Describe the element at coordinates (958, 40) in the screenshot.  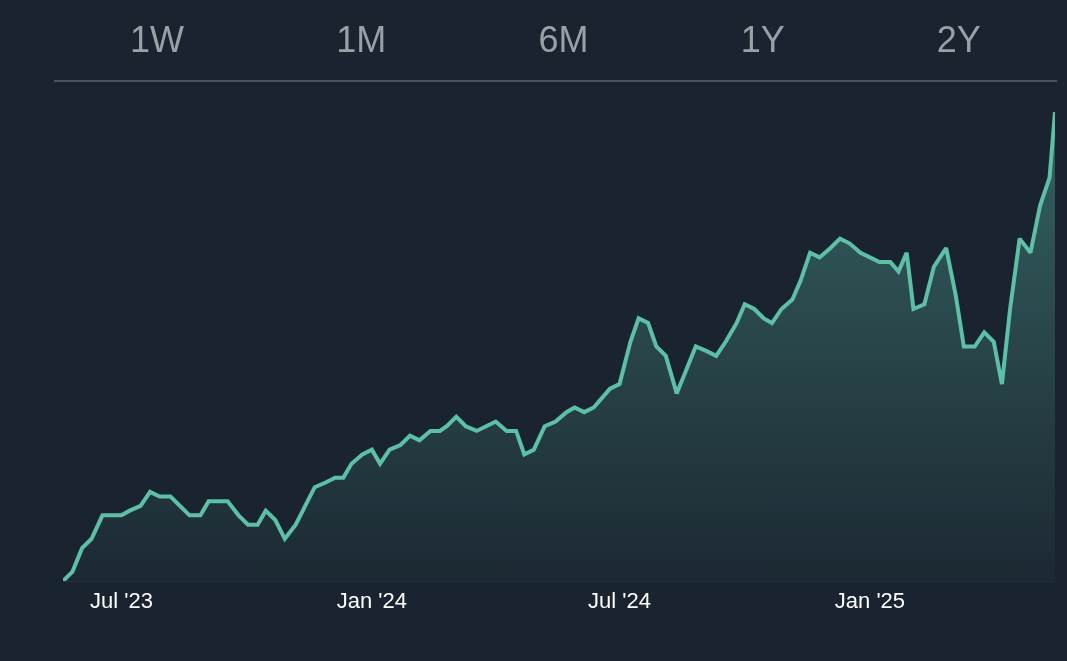
I see `text: 2Y` at that location.